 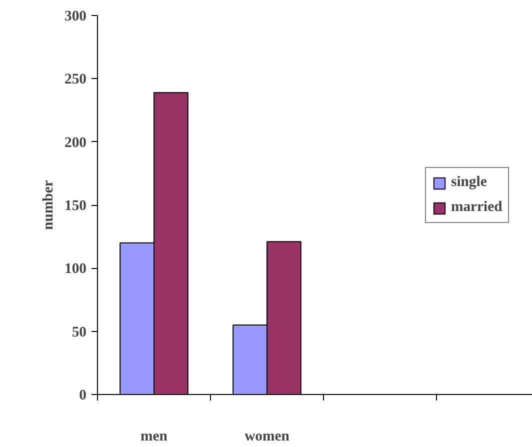 What do you see at coordinates (469, 182) in the screenshot?
I see `legend-label: single` at bounding box center [469, 182].